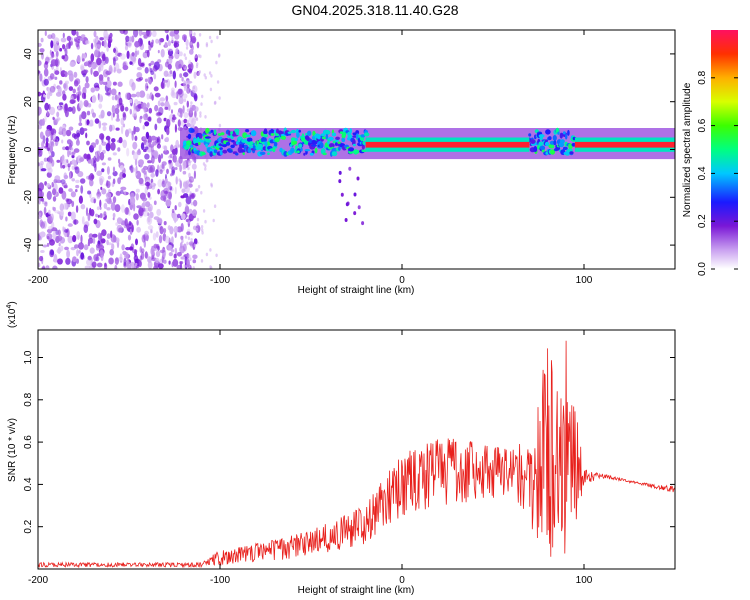  Describe the element at coordinates (28, 484) in the screenshot. I see `y-tick-label: 0.4` at that location.